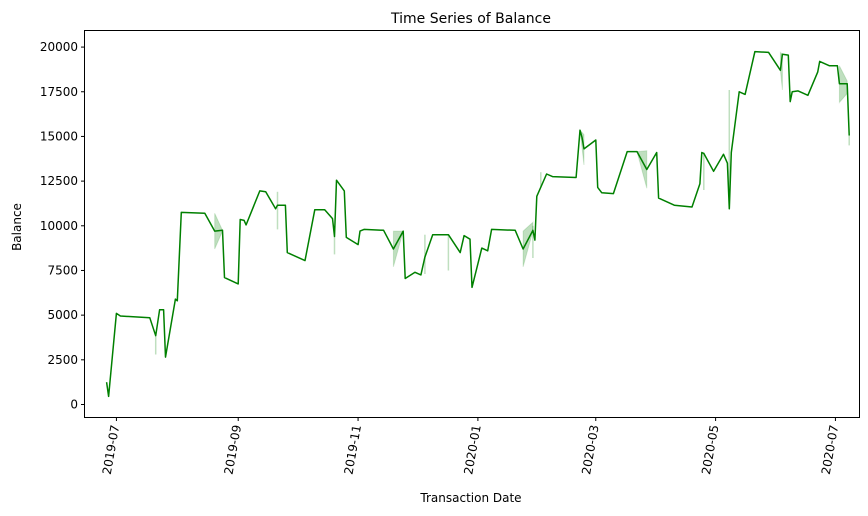  Describe the element at coordinates (472, 450) in the screenshot. I see `x-tick-label: 2020-01` at that location.